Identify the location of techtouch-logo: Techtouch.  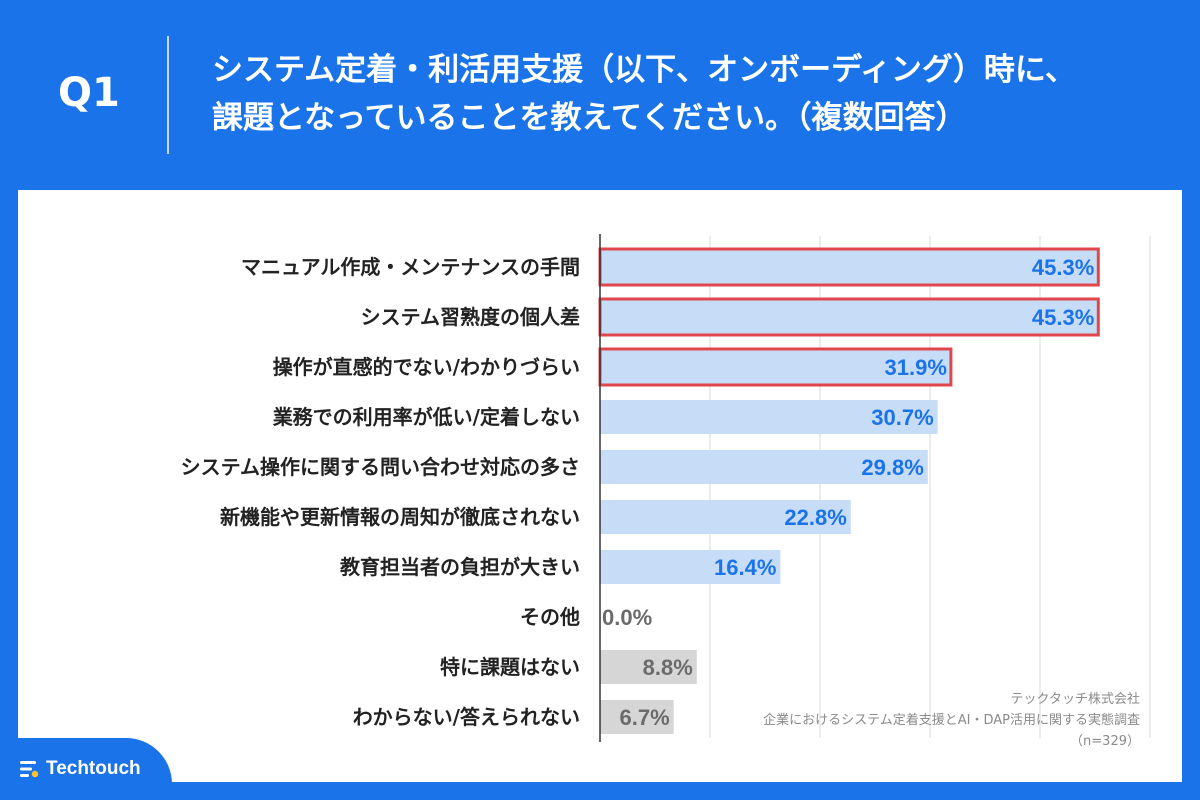
(80, 769).